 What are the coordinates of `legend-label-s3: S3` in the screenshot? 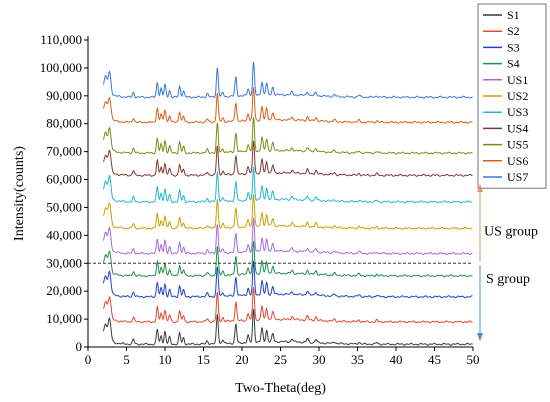 It's located at (513, 47).